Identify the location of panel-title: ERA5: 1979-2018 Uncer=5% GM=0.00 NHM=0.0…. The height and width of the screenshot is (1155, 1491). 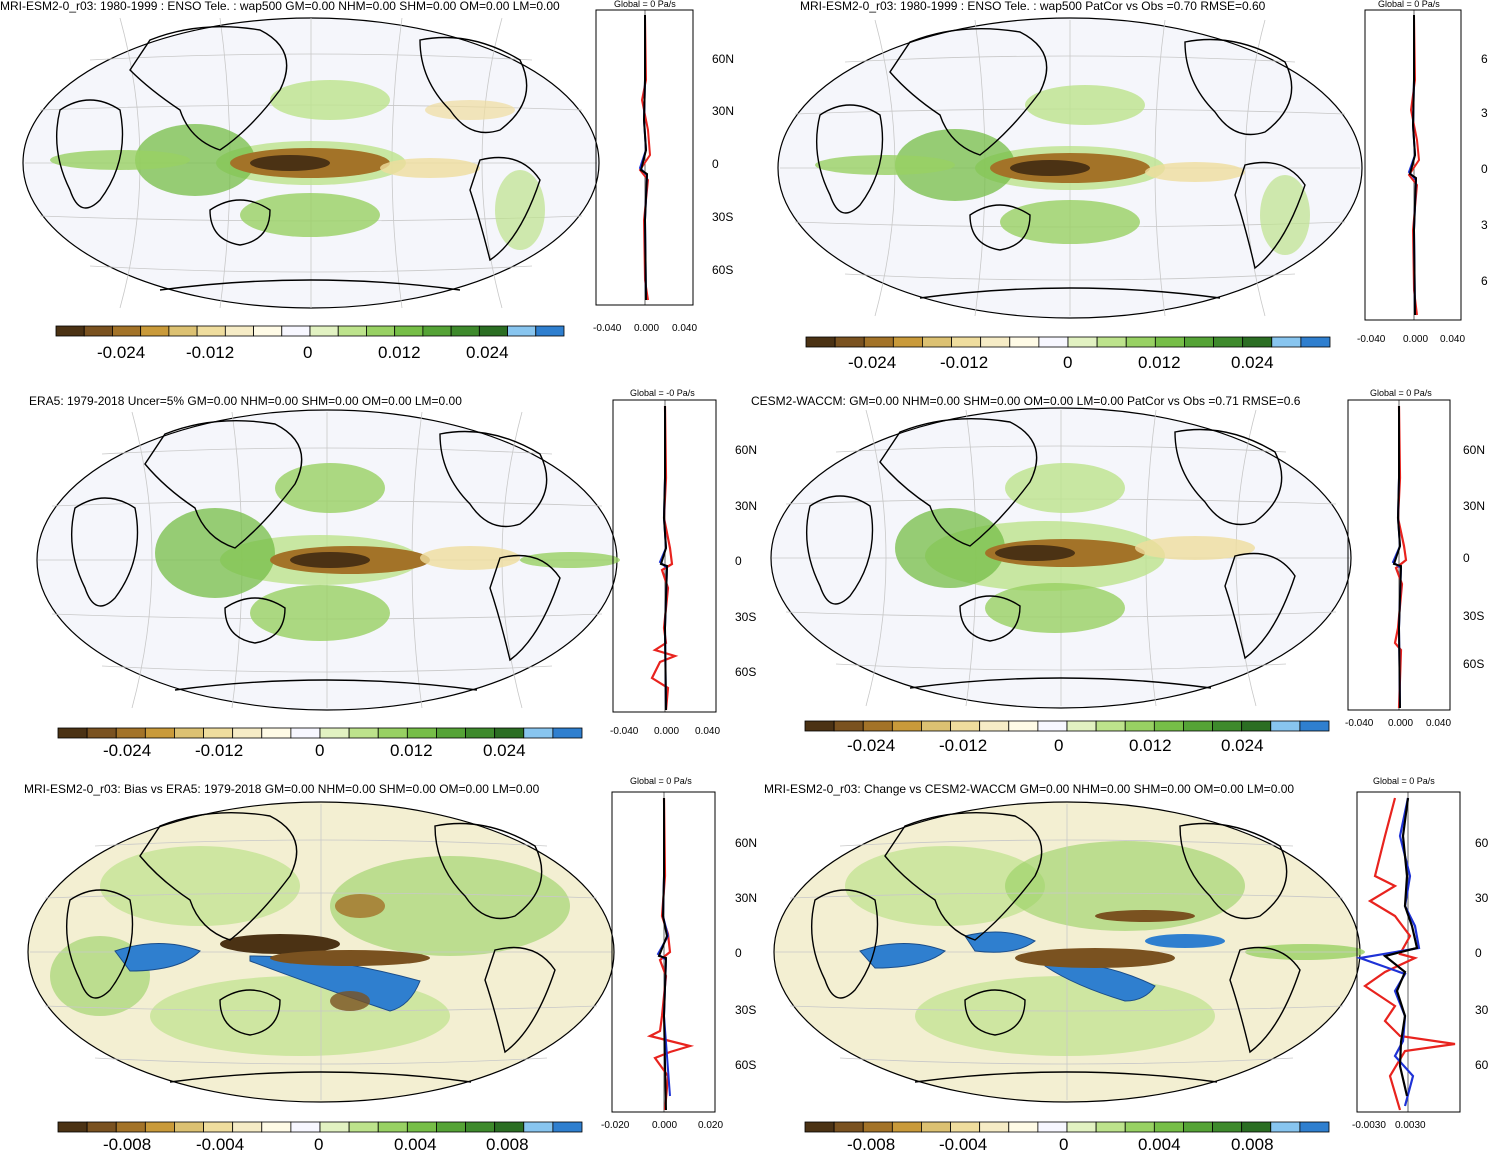
(245, 401).